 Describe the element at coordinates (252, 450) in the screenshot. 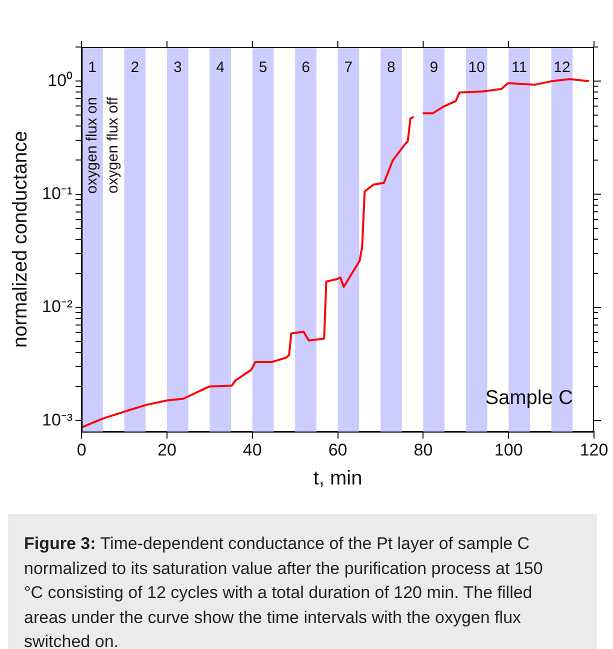

I see `x-tick-label: 40` at that location.